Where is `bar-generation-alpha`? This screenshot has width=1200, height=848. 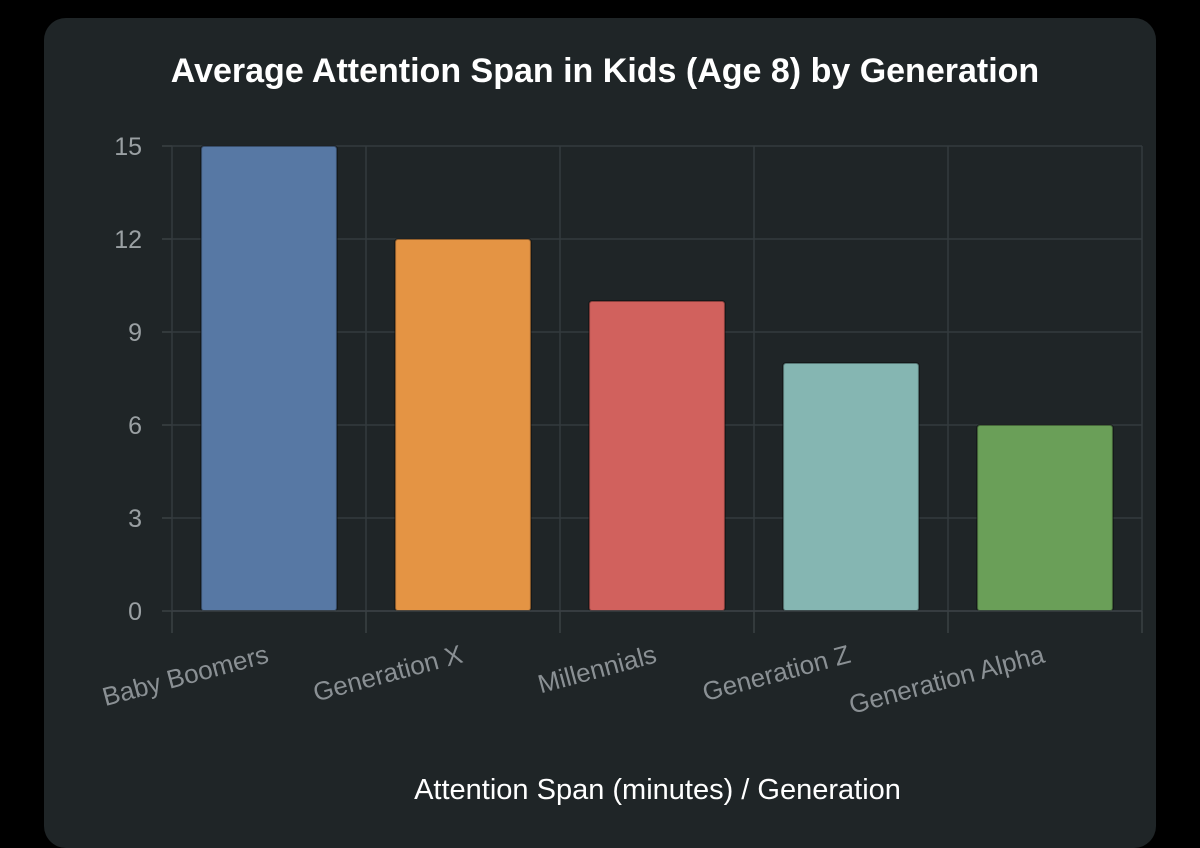 bar-generation-alpha is located at coordinates (1045, 518).